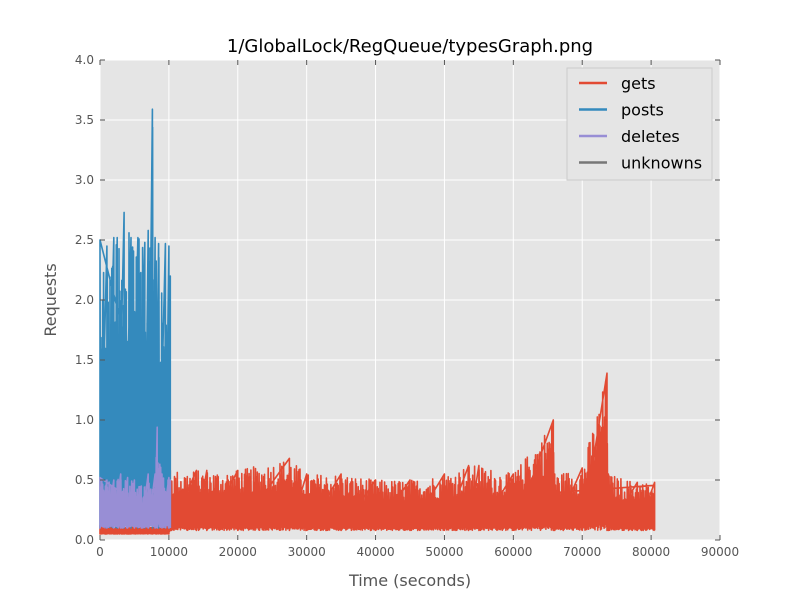 The width and height of the screenshot is (800, 600). What do you see at coordinates (638, 83) in the screenshot?
I see `legend-label-gets: gets` at bounding box center [638, 83].